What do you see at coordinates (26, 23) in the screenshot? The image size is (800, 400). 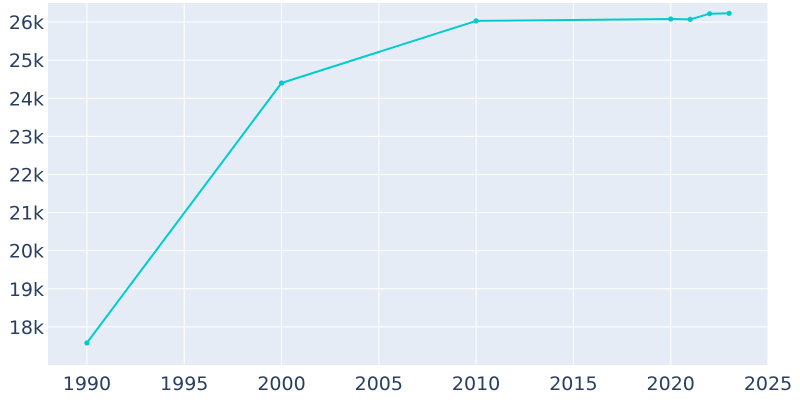 I see `y-tick-label: 26k` at bounding box center [26, 23].